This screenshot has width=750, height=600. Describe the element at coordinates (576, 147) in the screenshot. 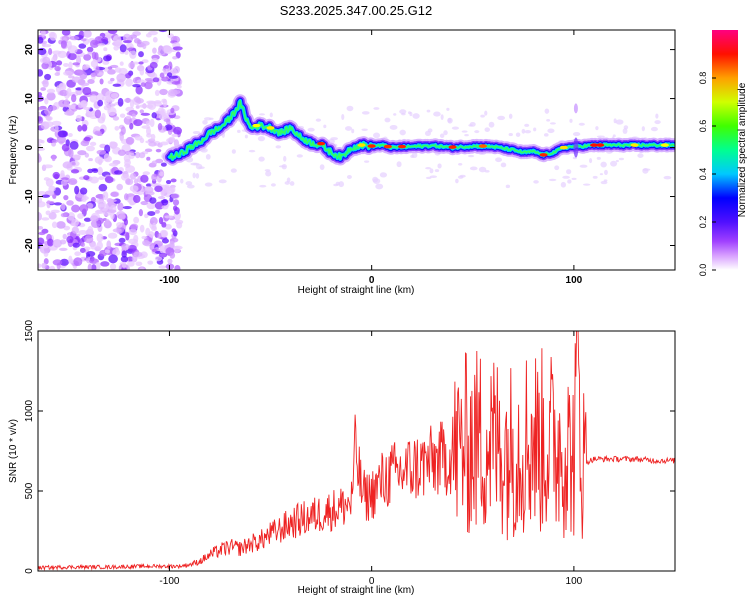

I see `ridge-spike` at that location.